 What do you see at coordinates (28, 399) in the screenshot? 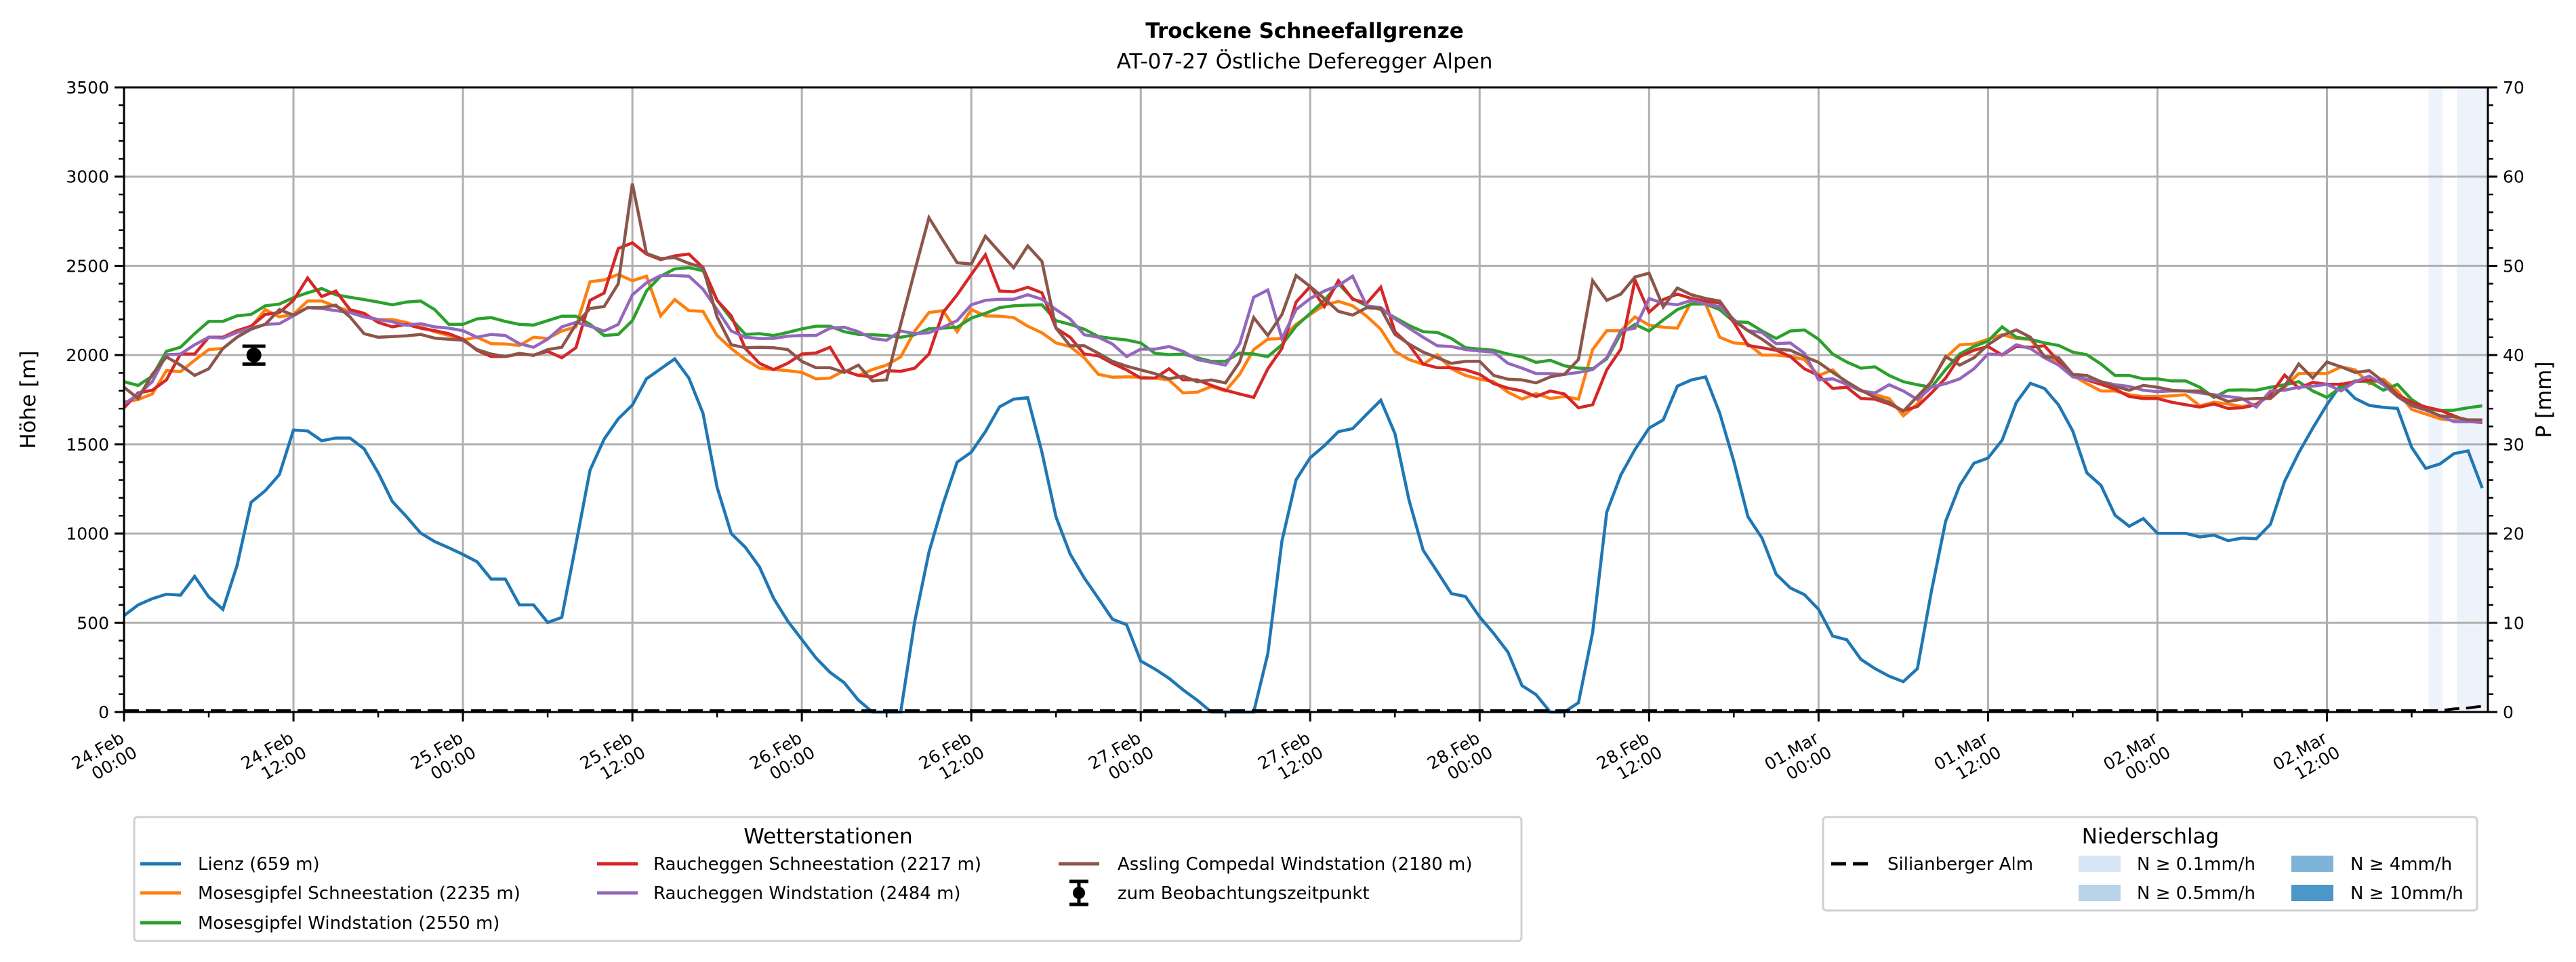
I see `y-axis-label: Höhe [m]` at bounding box center [28, 399].